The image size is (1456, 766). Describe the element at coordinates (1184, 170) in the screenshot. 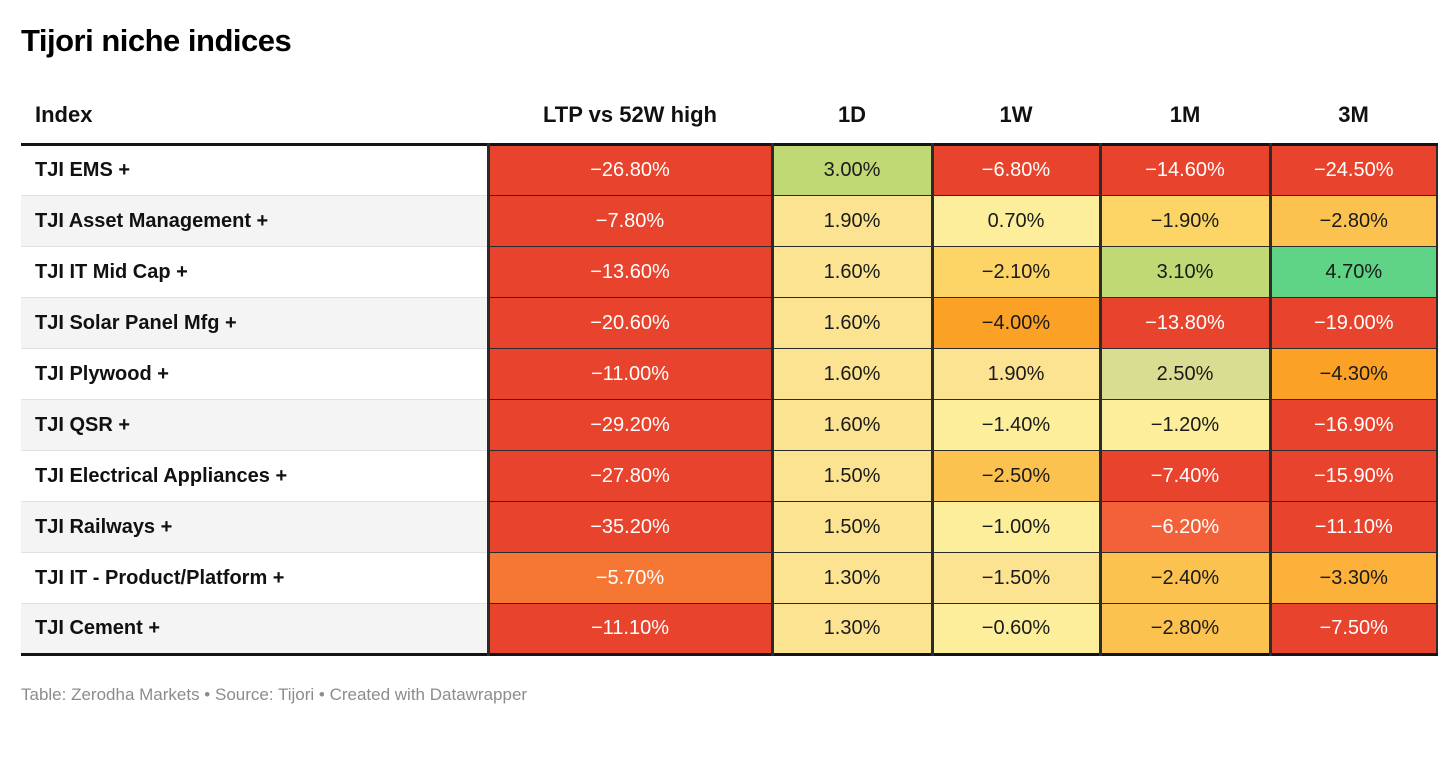

I see `value-cell: −14.60%` at that location.